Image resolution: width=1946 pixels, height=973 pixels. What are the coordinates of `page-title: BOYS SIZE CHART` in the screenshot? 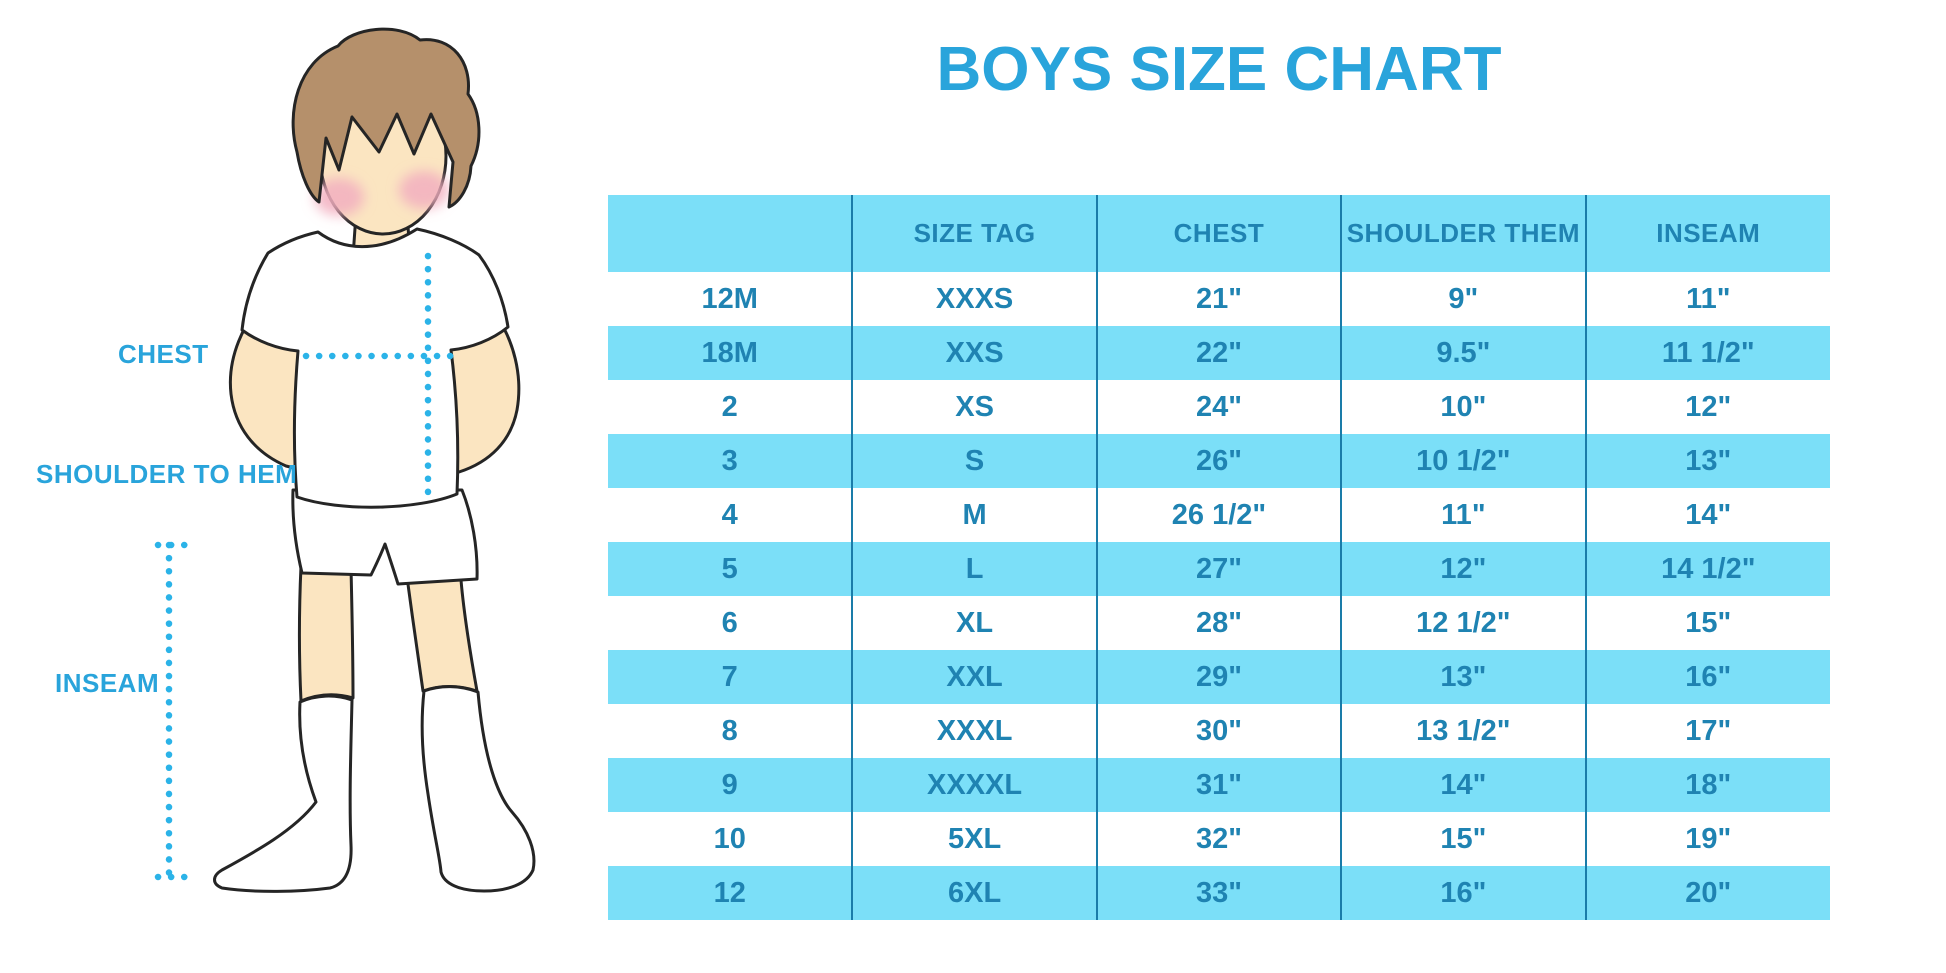 It's located at (1219, 69).